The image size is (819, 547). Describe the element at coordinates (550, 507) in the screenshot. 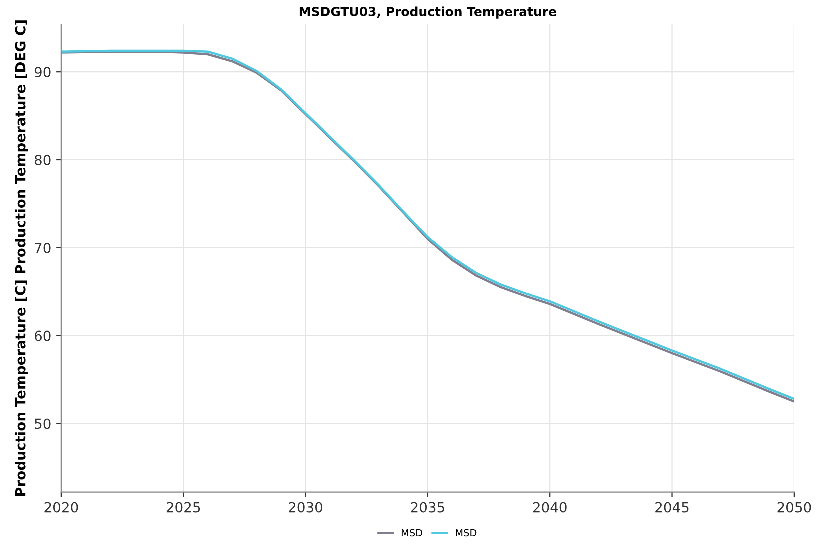

I see `x-tick-label: 2040` at that location.